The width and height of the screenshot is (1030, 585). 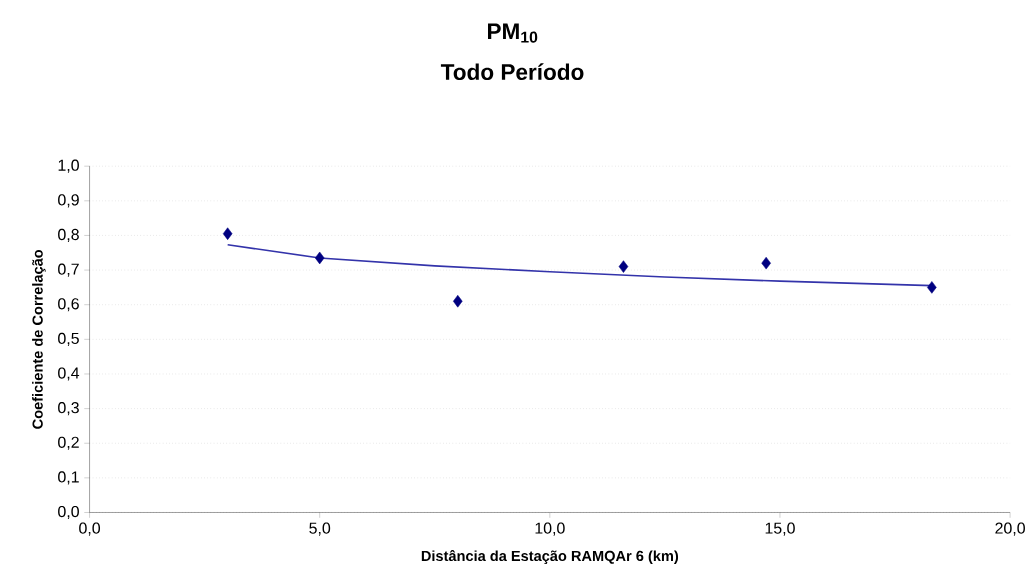 I want to click on x-tick-label: 15,0, so click(x=780, y=529).